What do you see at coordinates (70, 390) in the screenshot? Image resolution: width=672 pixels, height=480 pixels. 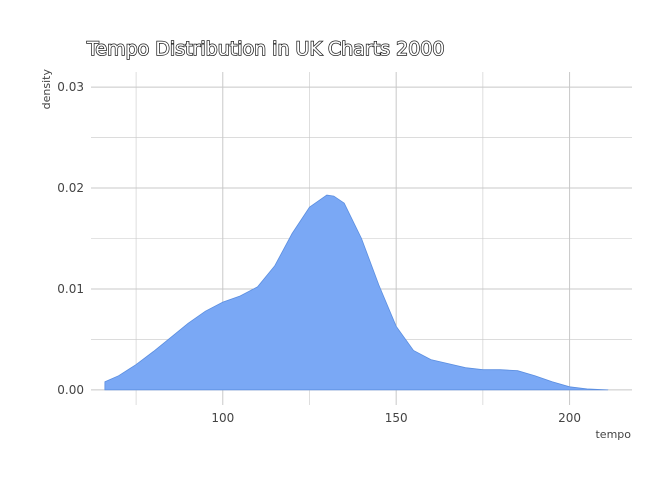 I see `y-tick-label: 0.00` at bounding box center [70, 390].